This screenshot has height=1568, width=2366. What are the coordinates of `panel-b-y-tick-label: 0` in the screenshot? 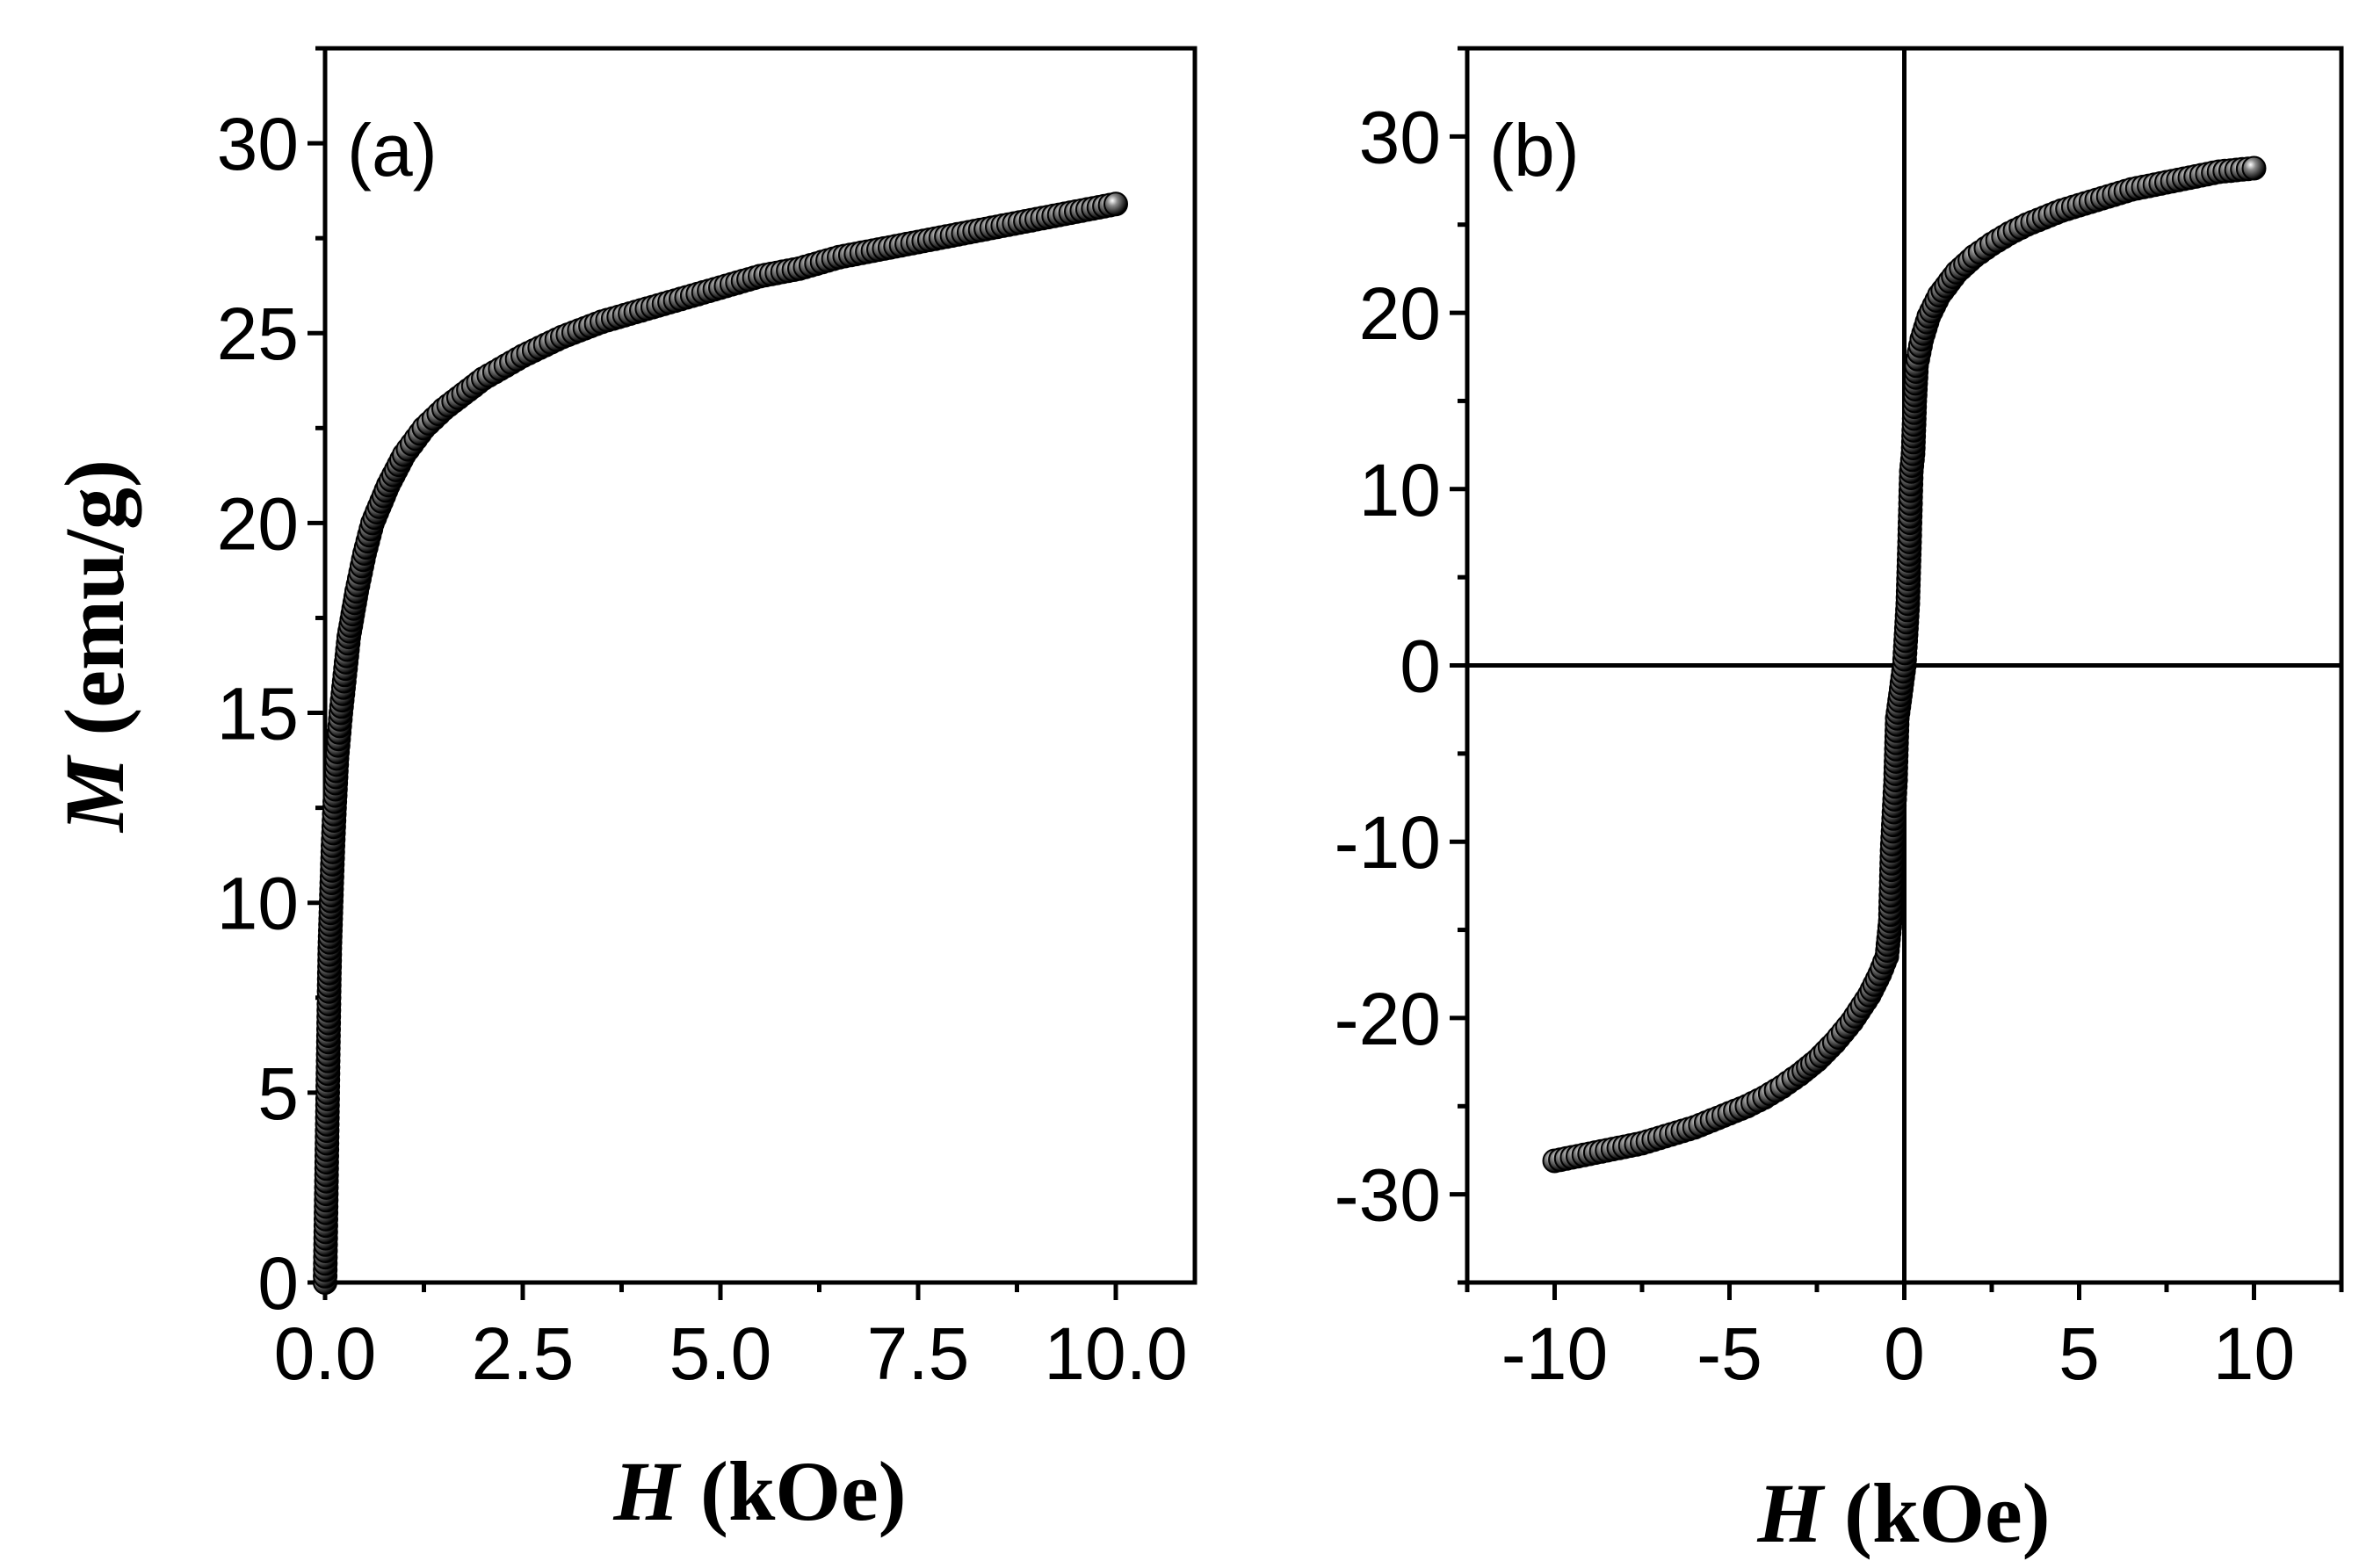 It's located at (1420, 666).